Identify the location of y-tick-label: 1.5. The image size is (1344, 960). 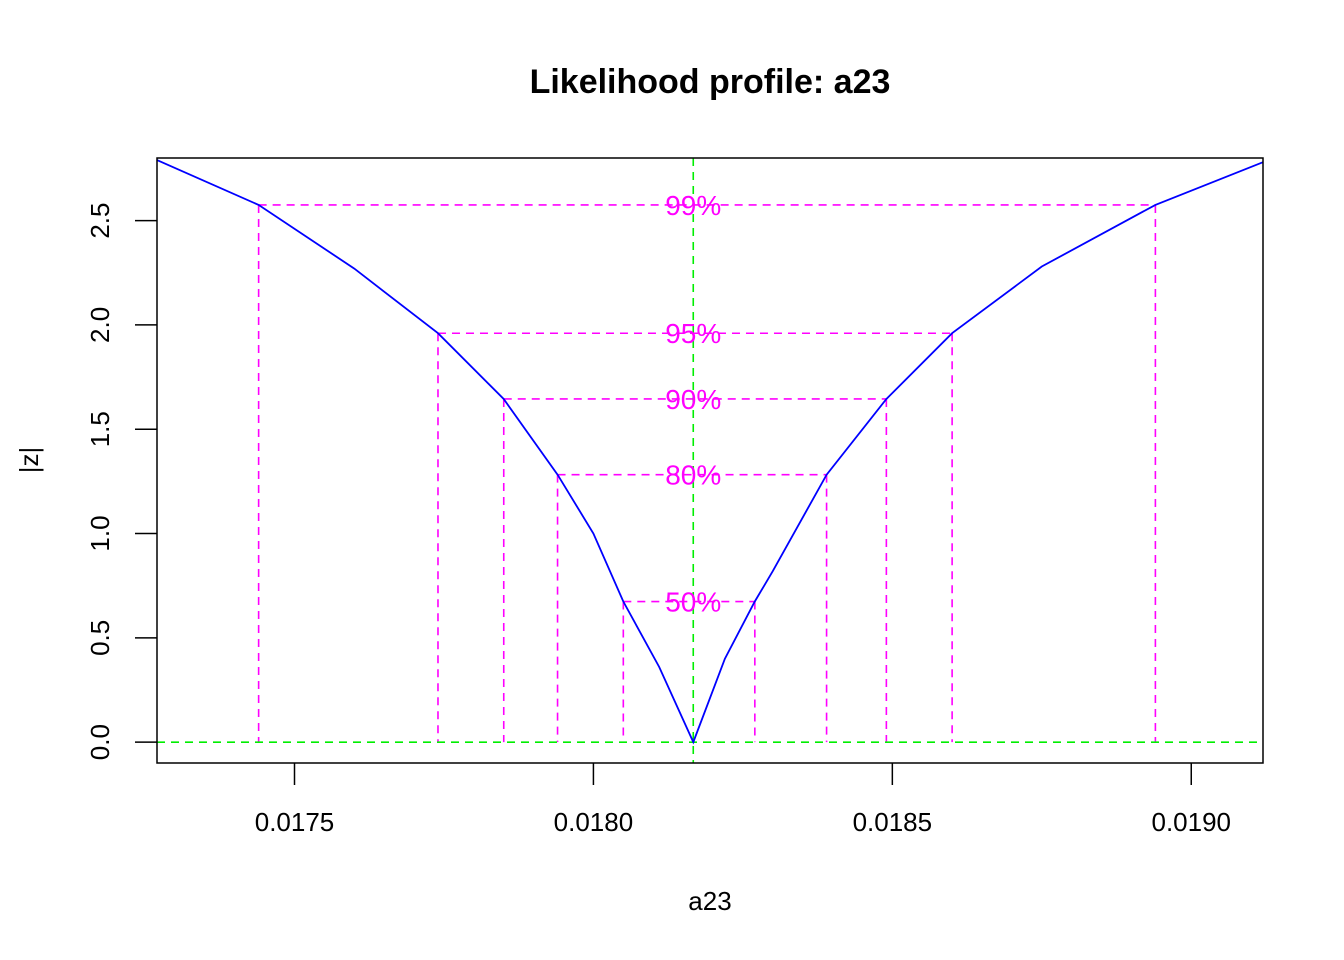
(100, 429).